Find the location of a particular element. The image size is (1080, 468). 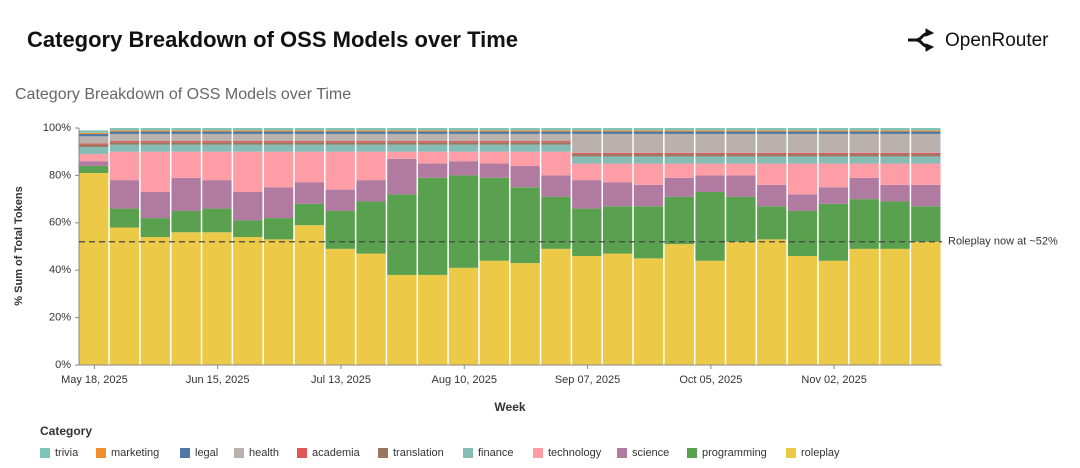

x-tick-label: Jun 15, 2025 is located at coordinates (218, 380).